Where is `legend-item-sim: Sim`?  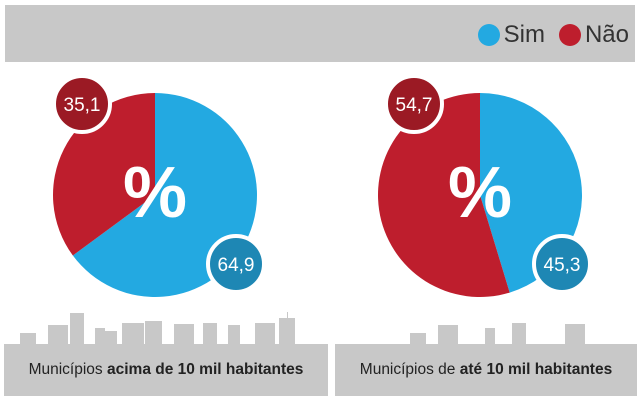
legend-item-sim: Sim is located at coordinates (511, 35).